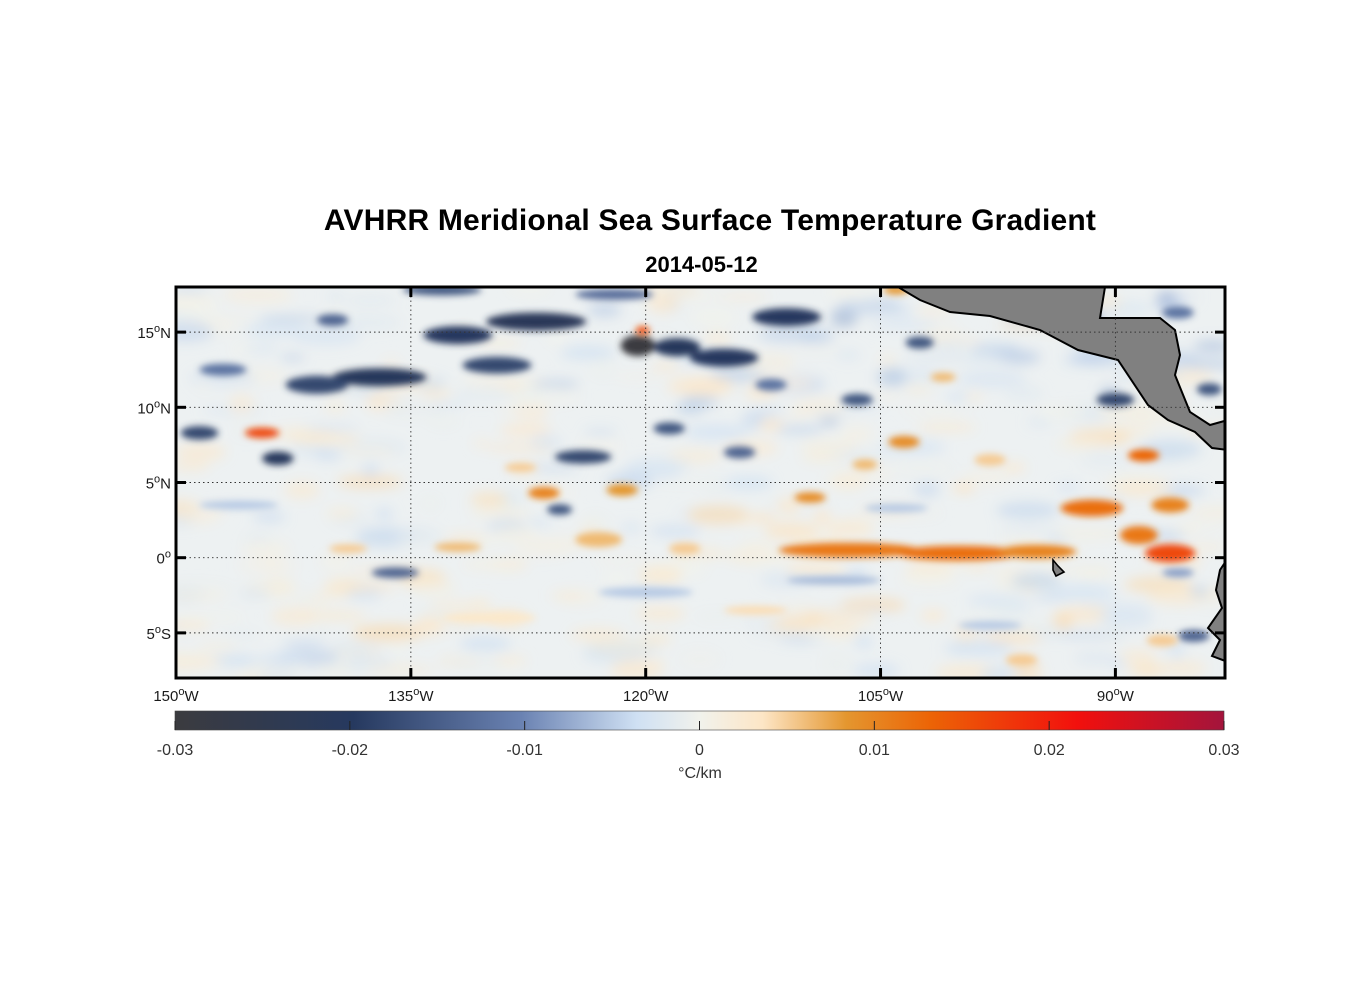 Image resolution: width=1356 pixels, height=1000 pixels. What do you see at coordinates (646, 695) in the screenshot?
I see `lon-label: 120oW` at bounding box center [646, 695].